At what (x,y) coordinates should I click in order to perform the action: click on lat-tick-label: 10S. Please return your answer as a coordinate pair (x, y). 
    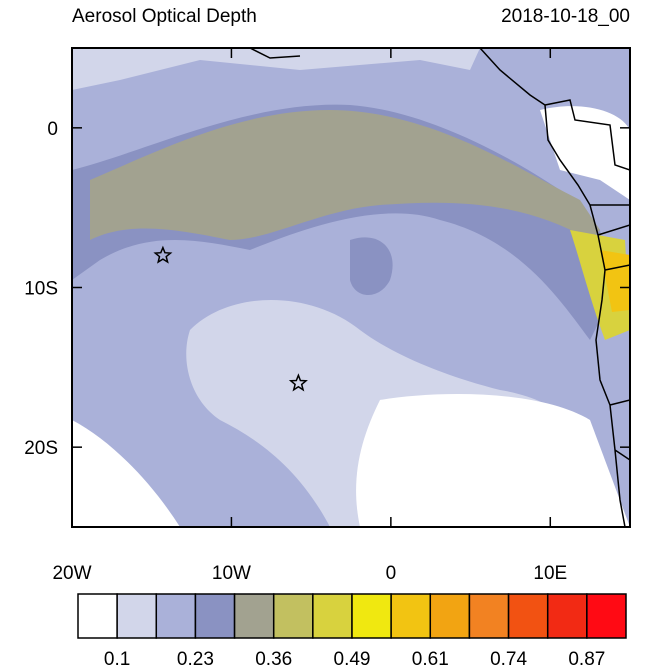
    Looking at the image, I should click on (41, 289).